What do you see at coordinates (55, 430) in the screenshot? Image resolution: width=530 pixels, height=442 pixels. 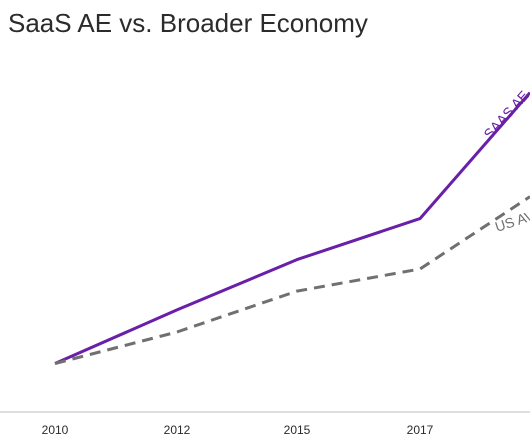 I see `x-tick-label-2010: 2010` at bounding box center [55, 430].